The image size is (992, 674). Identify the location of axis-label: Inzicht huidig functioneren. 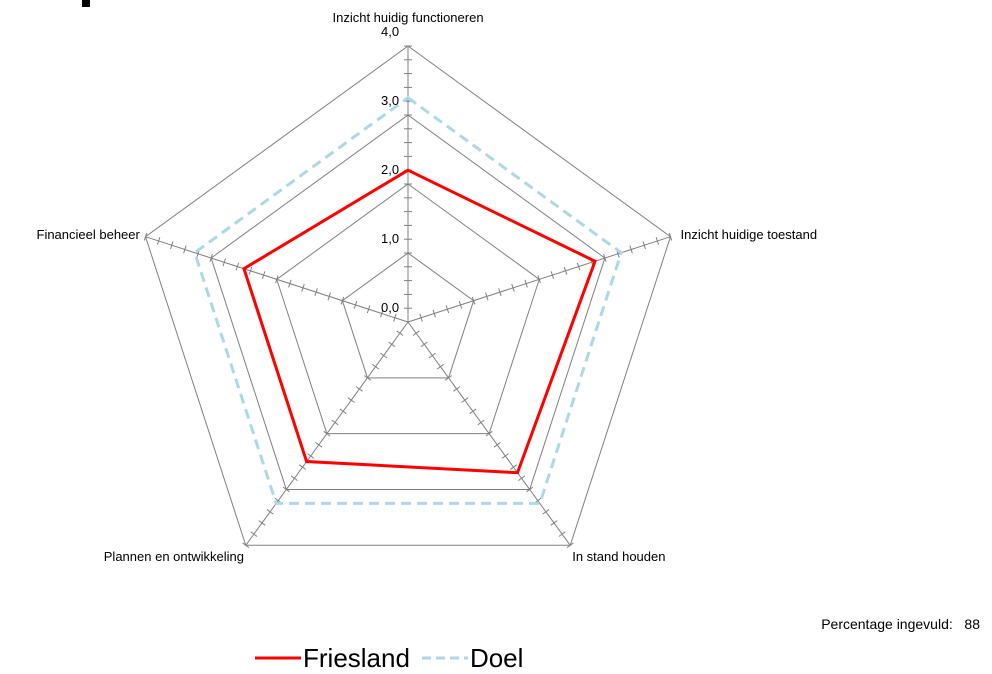
(408, 17).